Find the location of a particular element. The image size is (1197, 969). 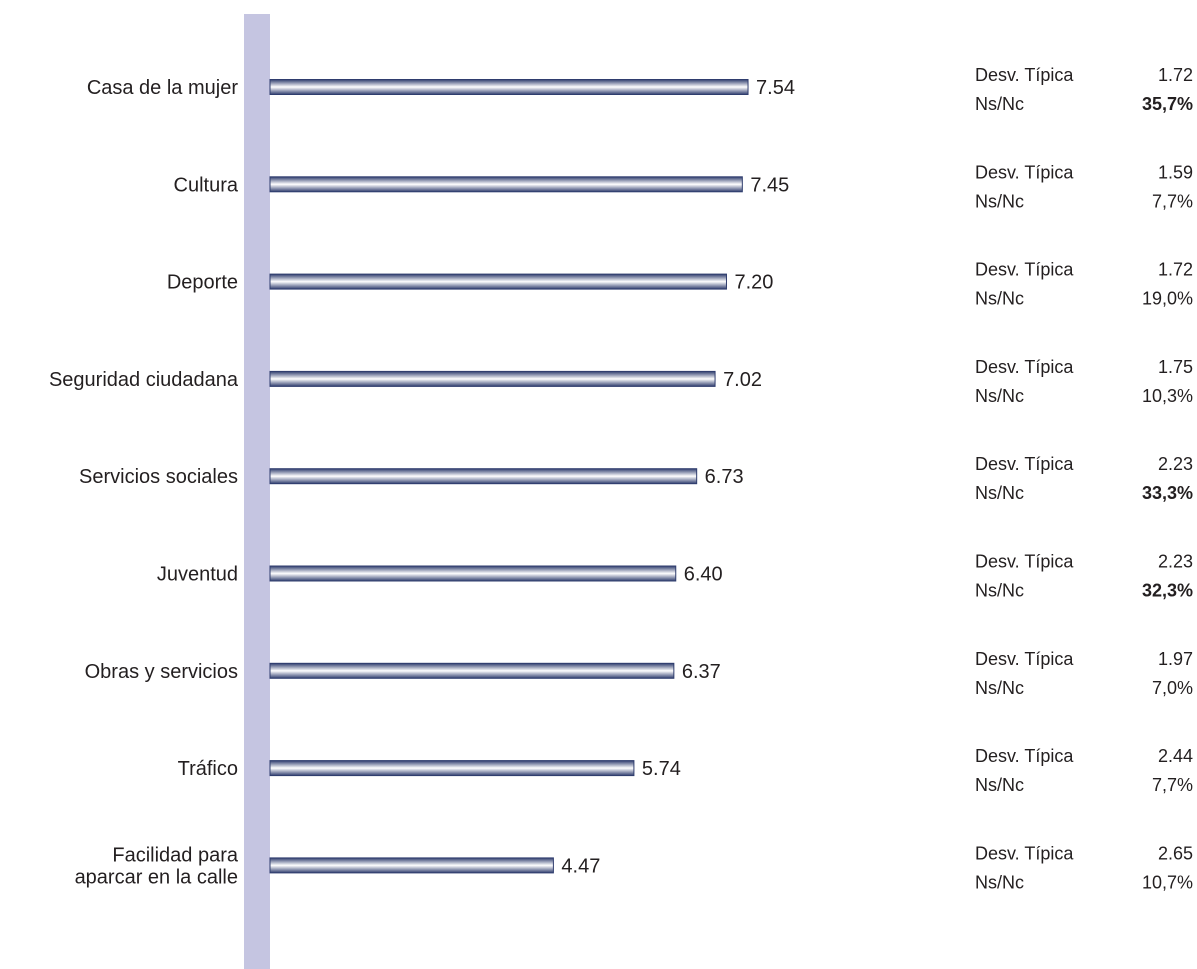

nsnc-value: 32,3% is located at coordinates (1167, 591).